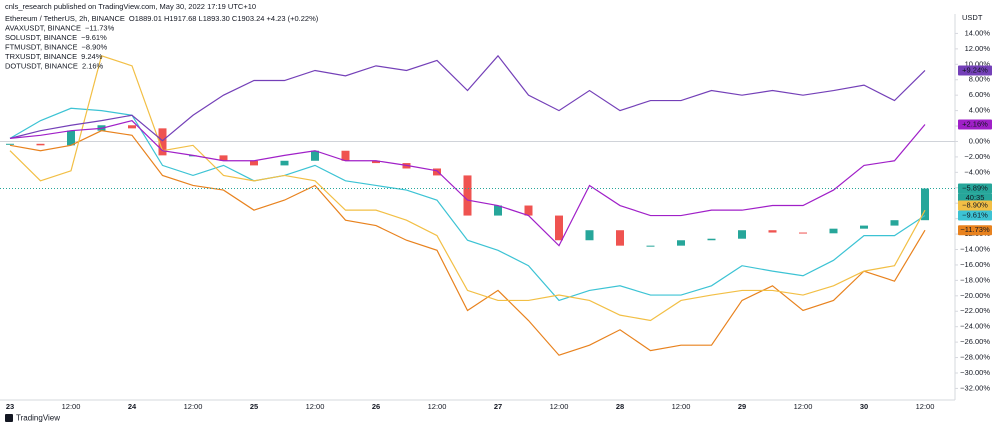 The width and height of the screenshot is (1000, 428). What do you see at coordinates (94, 37) in the screenshot?
I see `legend-value: −9.61%` at bounding box center [94, 37].